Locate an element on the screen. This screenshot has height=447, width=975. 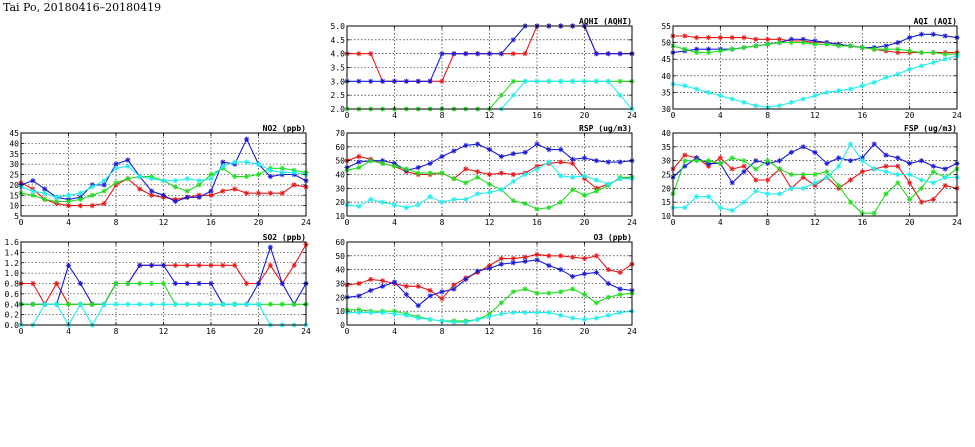
series-blue is located at coordinates (489, 53).